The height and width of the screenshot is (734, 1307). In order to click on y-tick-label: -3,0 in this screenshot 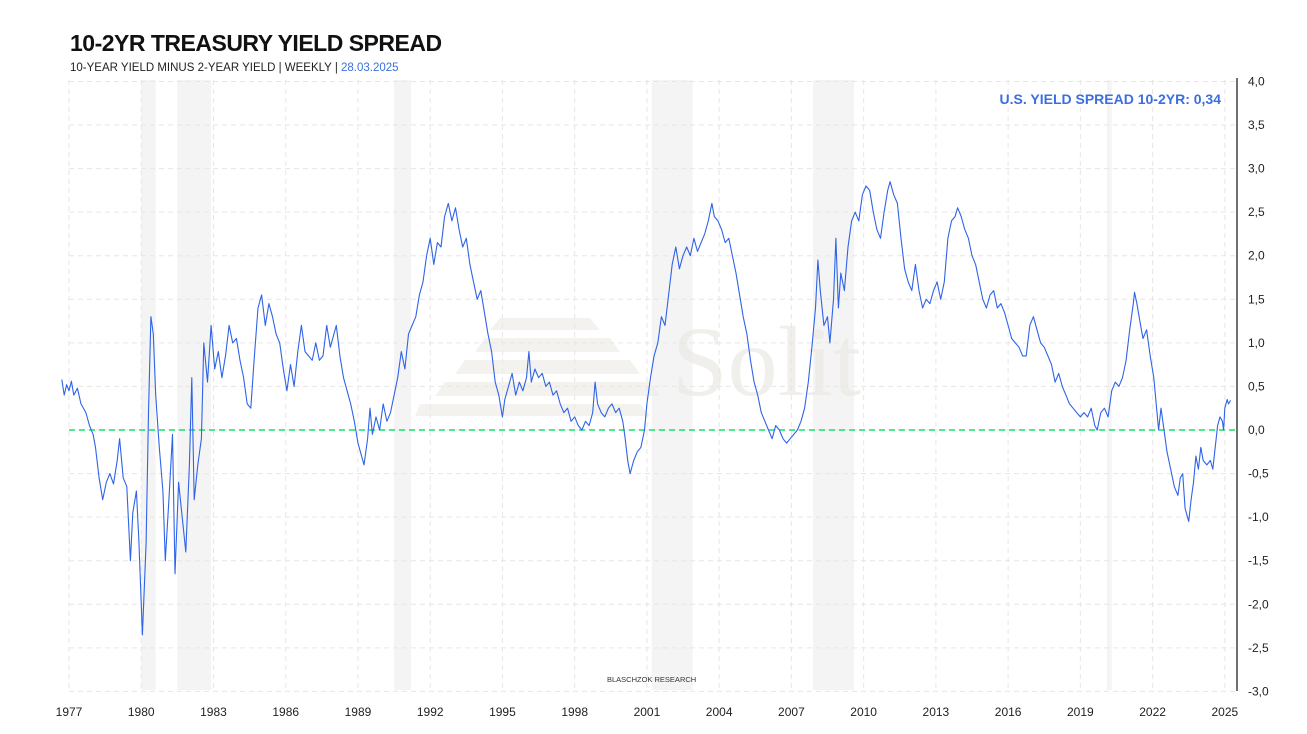, I will do `click(1258, 691)`.